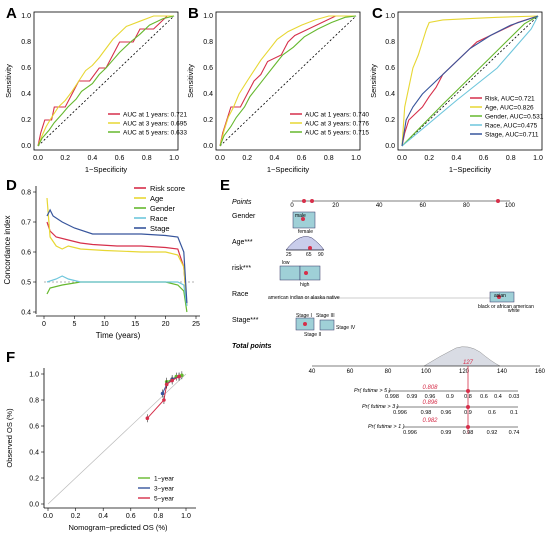  Describe the element at coordinates (430, 421) in the screenshot. I see `prob-value: 0.982` at that location.